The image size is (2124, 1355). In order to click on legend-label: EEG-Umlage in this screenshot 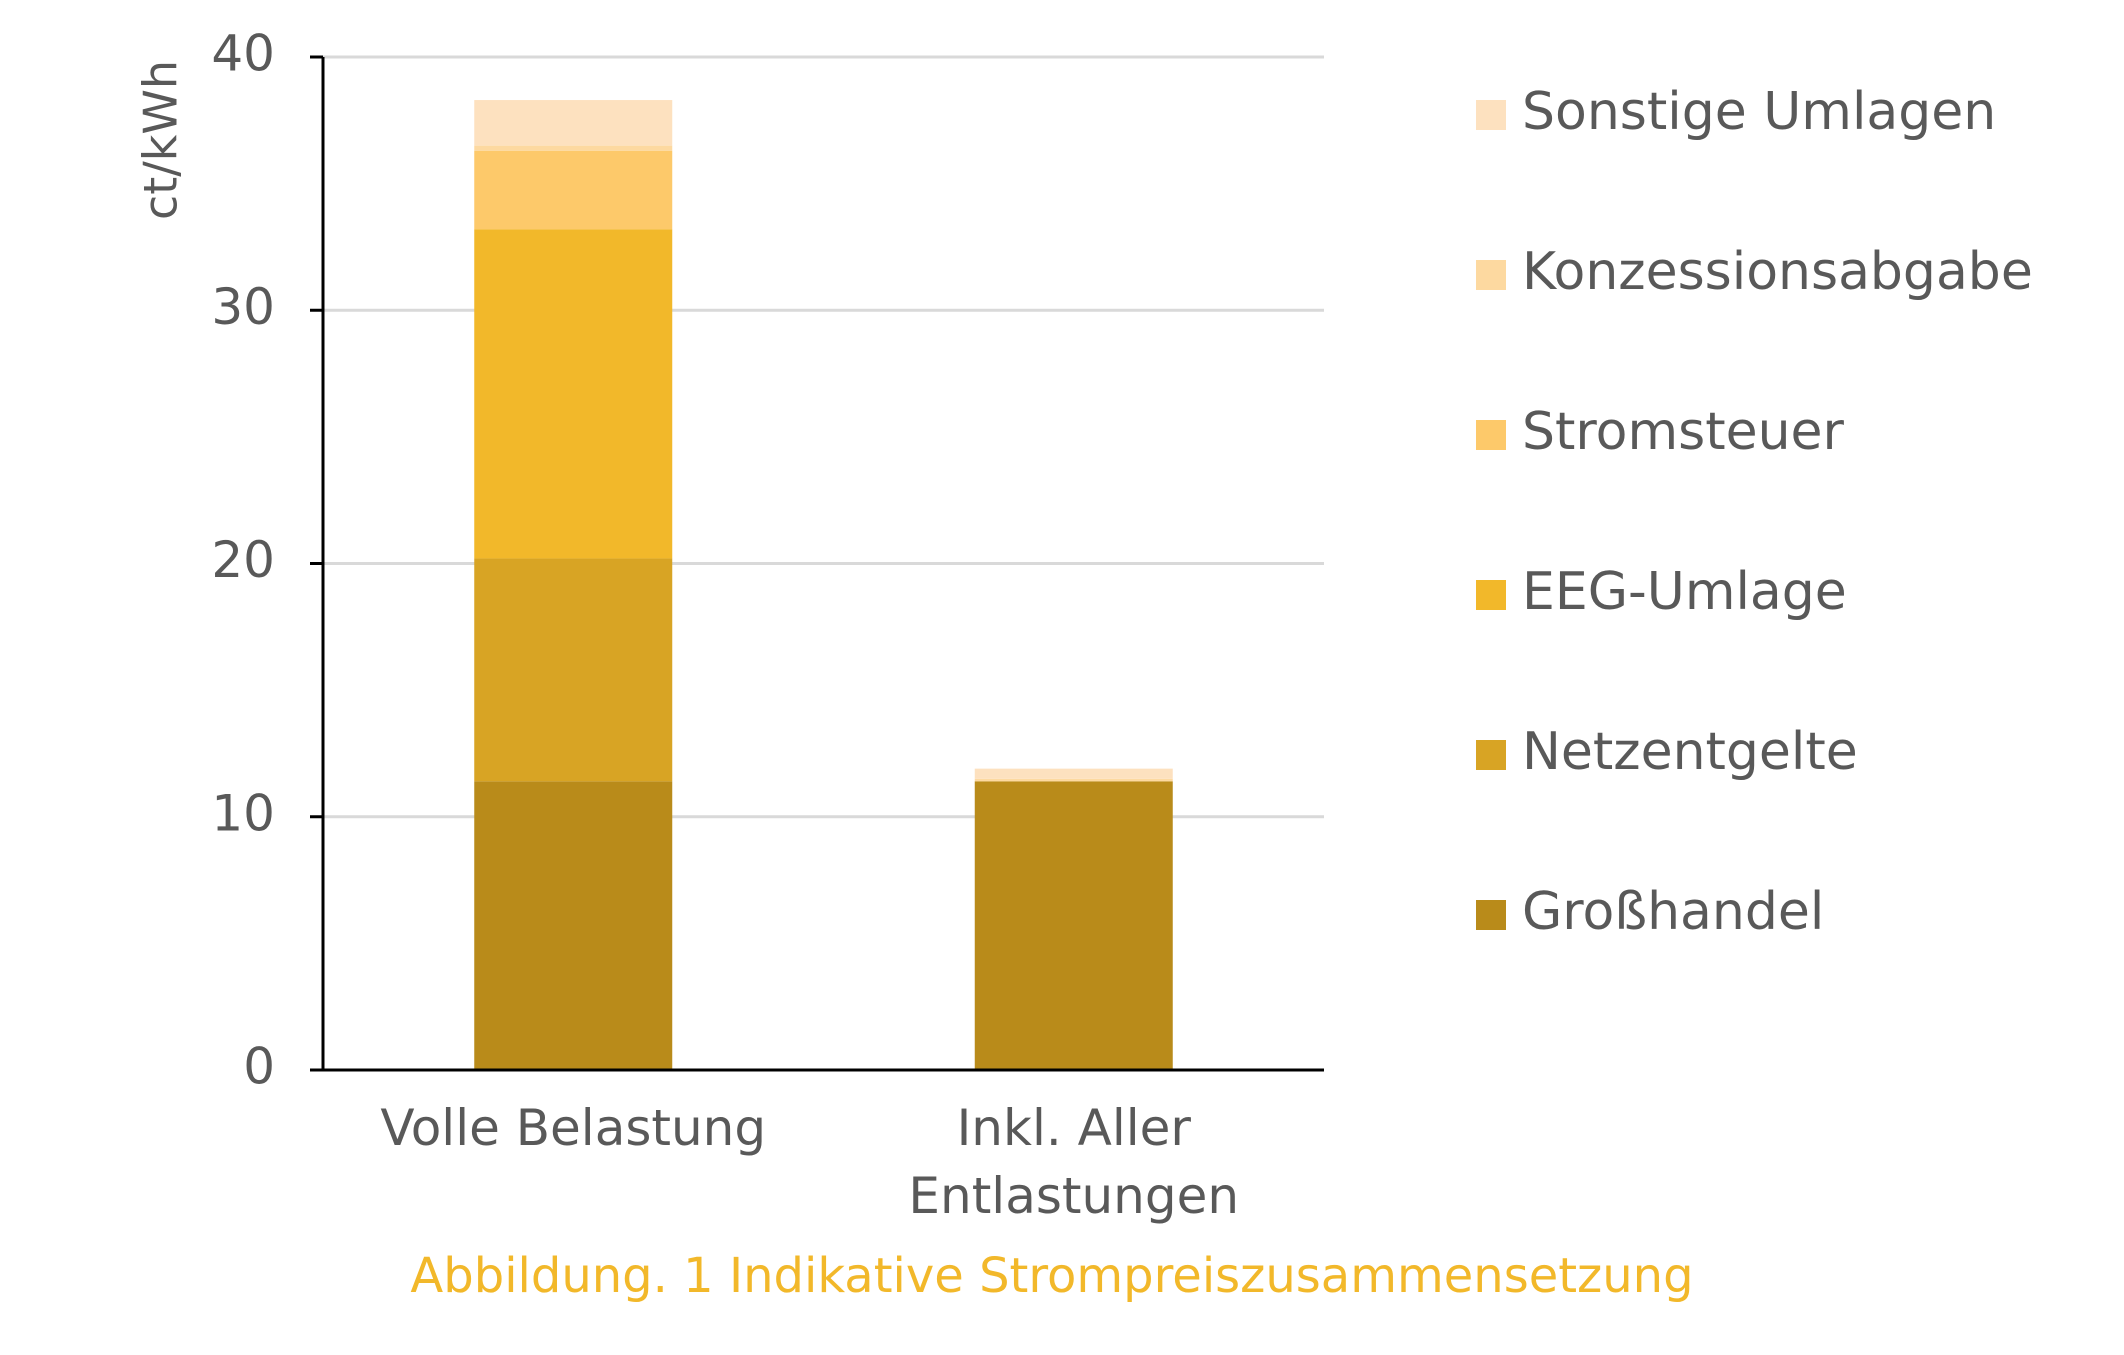, I will do `click(1684, 592)`.